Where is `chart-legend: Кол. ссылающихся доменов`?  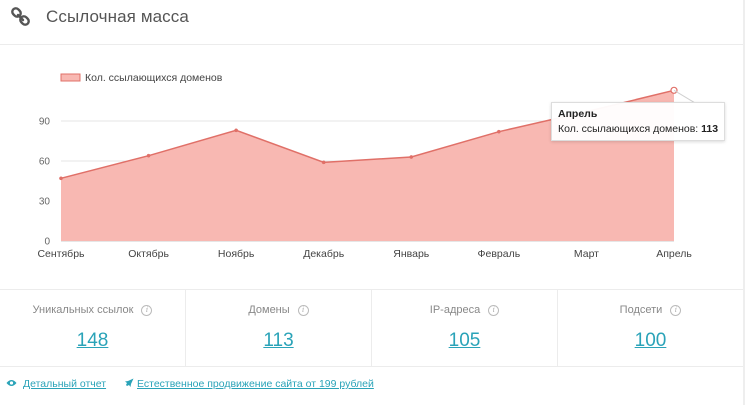 chart-legend: Кол. ссылающихся доменов is located at coordinates (141, 78).